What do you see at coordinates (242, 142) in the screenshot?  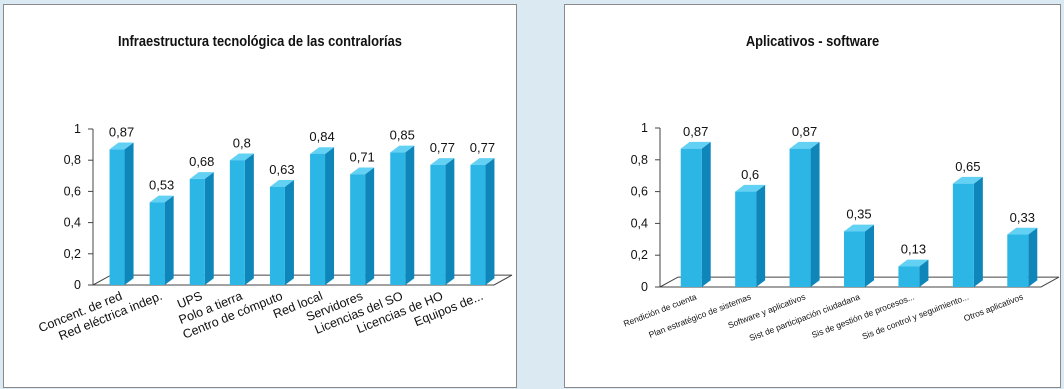 I see `data-label: 0,8` at bounding box center [242, 142].